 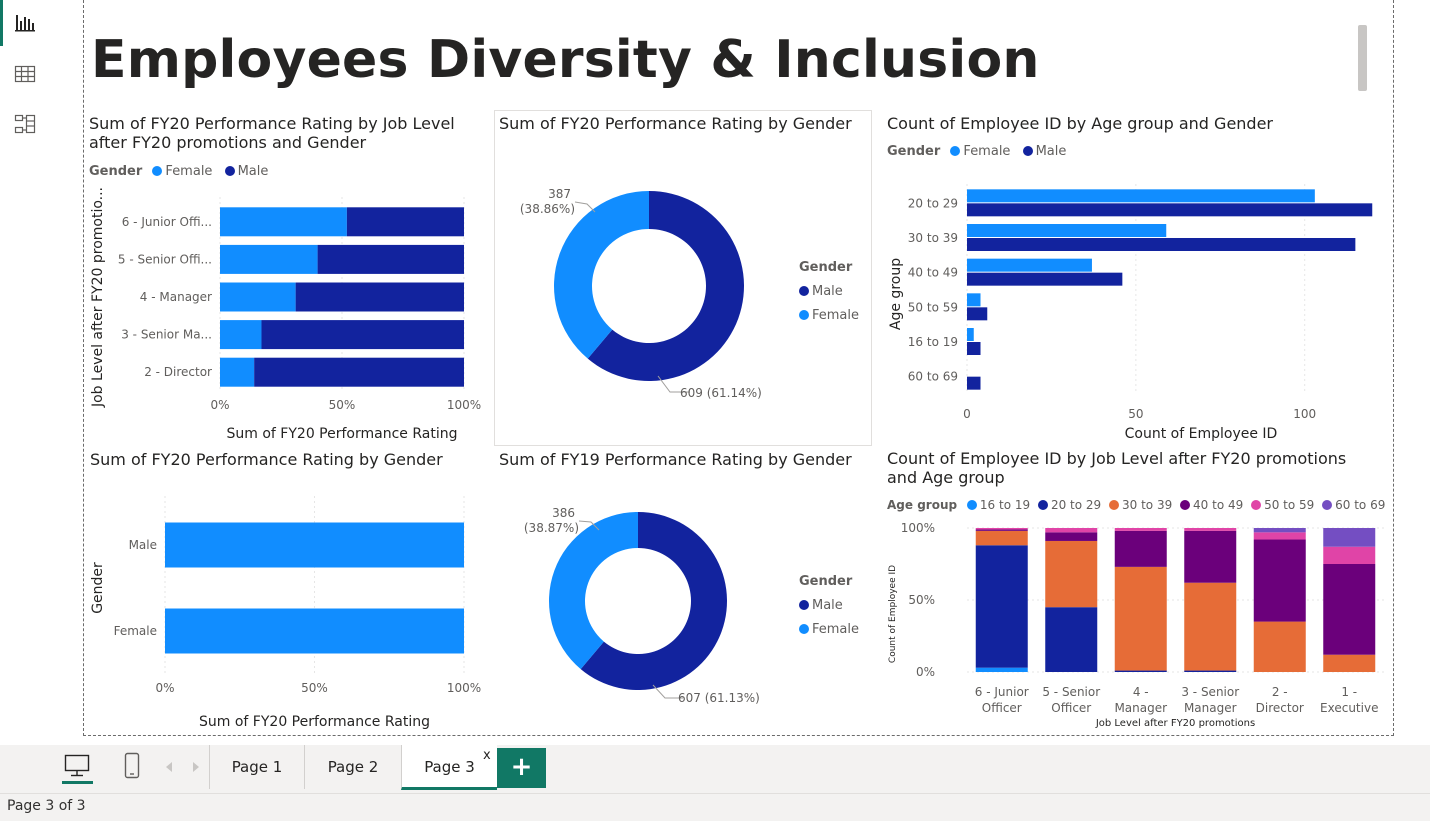 I want to click on category-label: Executive, so click(x=1349, y=708).